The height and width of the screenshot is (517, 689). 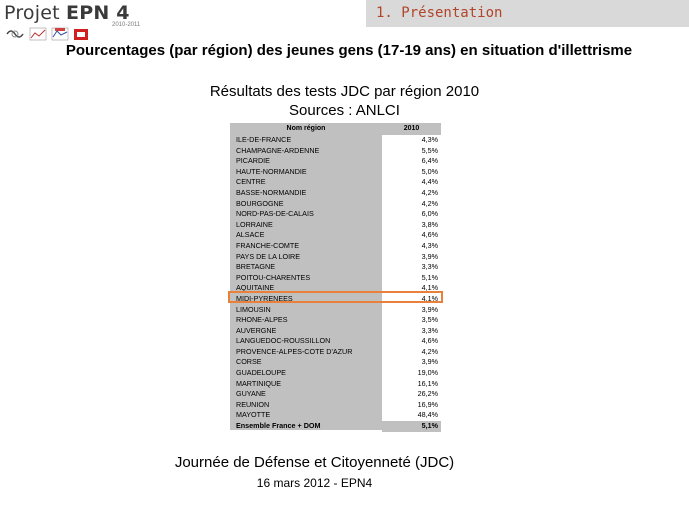 I want to click on table-row: MIDI-PYRENEES 4,1%, so click(x=335, y=299).